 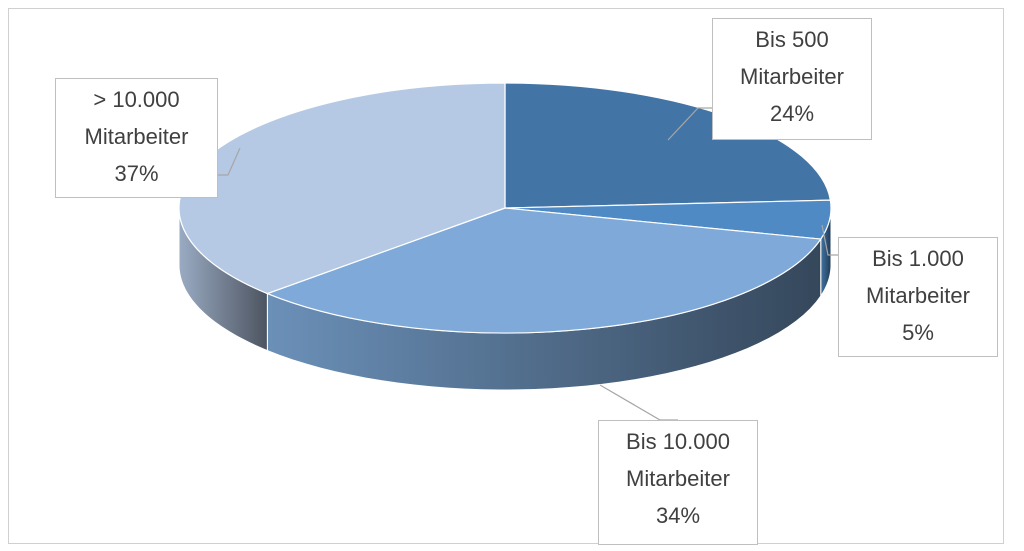 I want to click on value-label: 34%, so click(x=678, y=515).